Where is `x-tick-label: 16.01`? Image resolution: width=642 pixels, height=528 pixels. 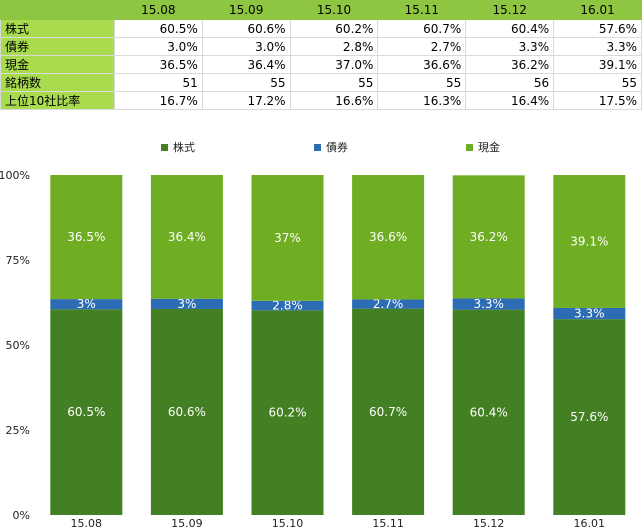 x-tick-label: 16.01 is located at coordinates (590, 522).